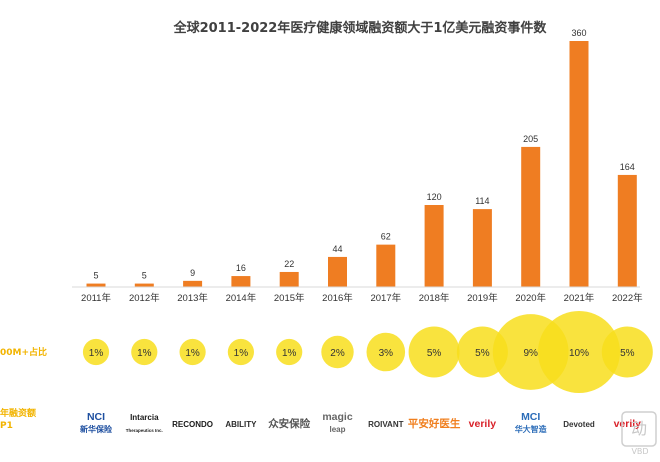 The image size is (660, 462). What do you see at coordinates (530, 298) in the screenshot?
I see `x-tick-label: 2020年` at bounding box center [530, 298].